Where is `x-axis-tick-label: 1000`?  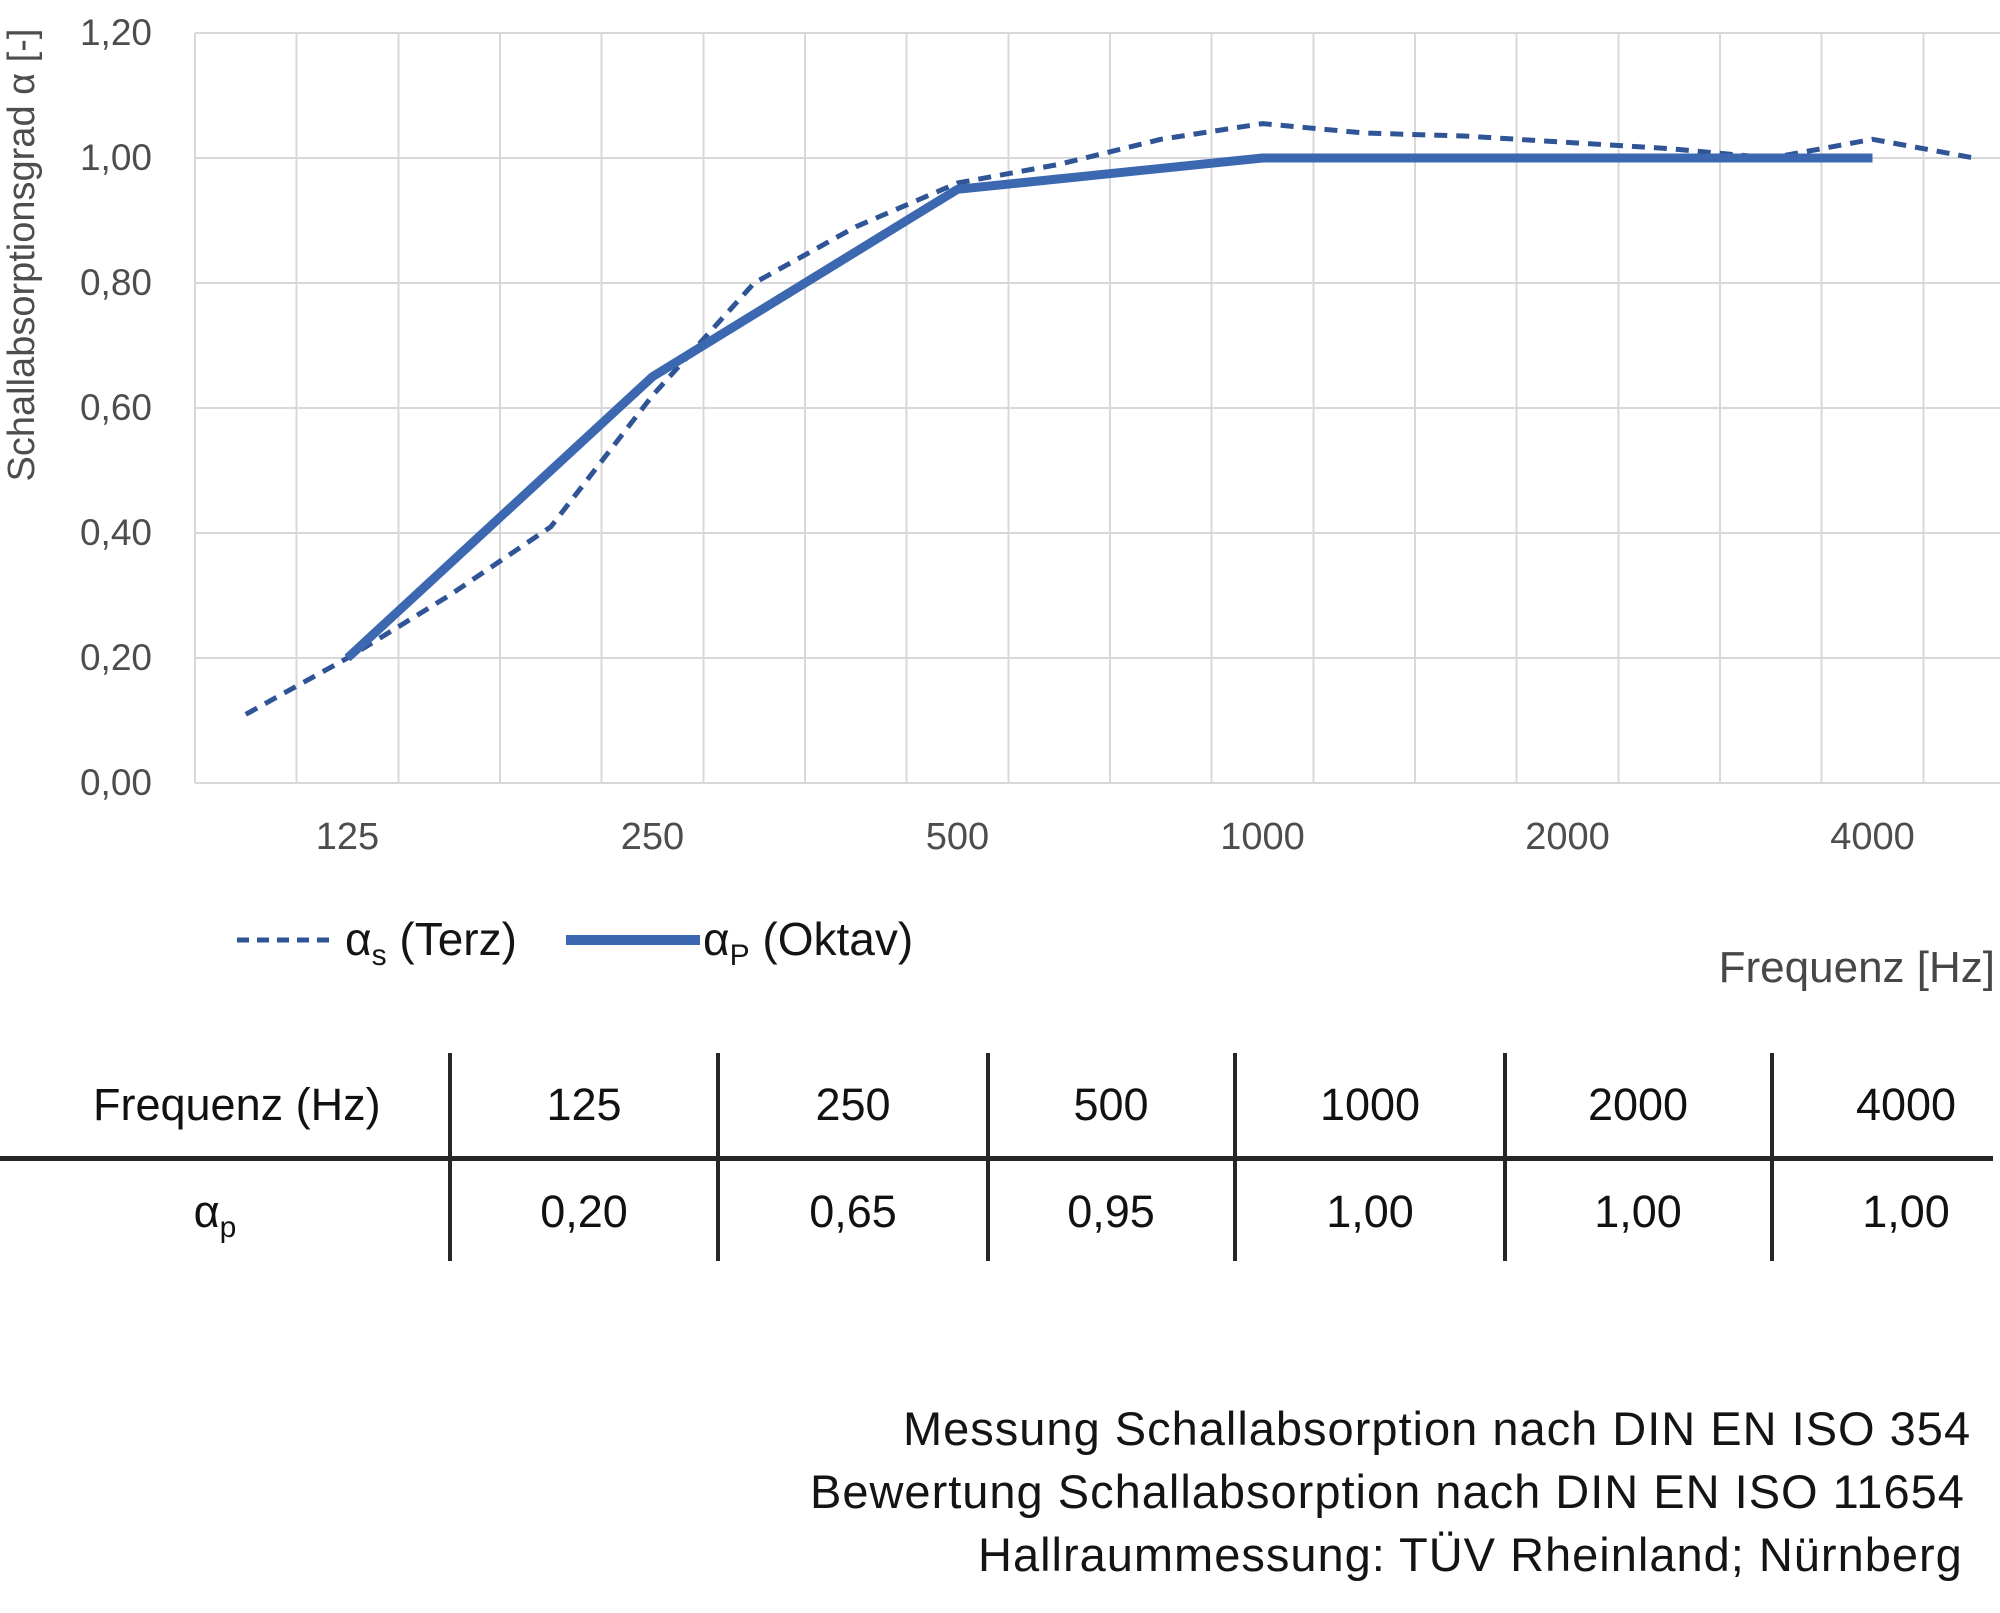 x-axis-tick-label: 1000 is located at coordinates (1262, 837).